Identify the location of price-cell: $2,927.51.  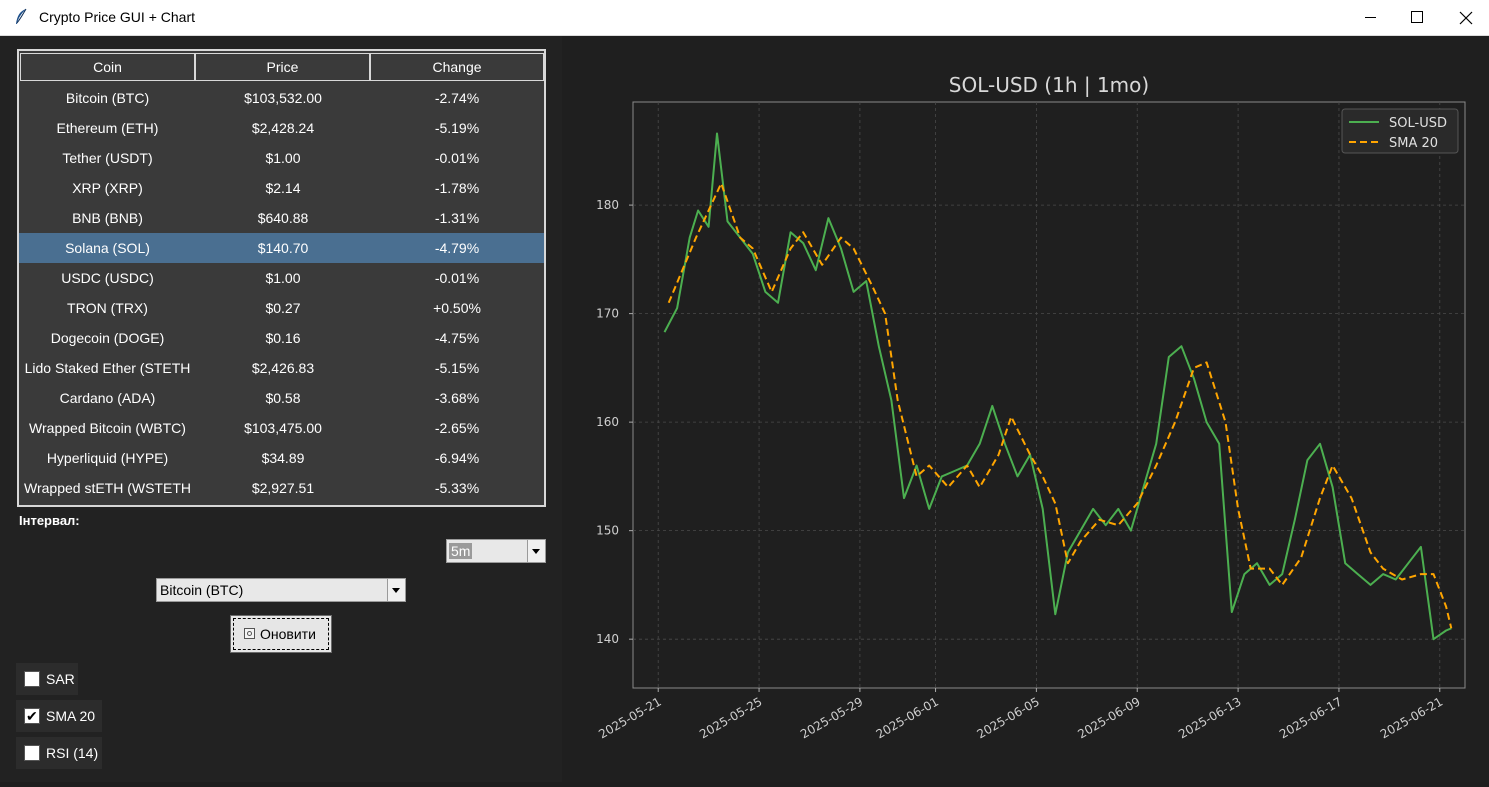
(283, 488).